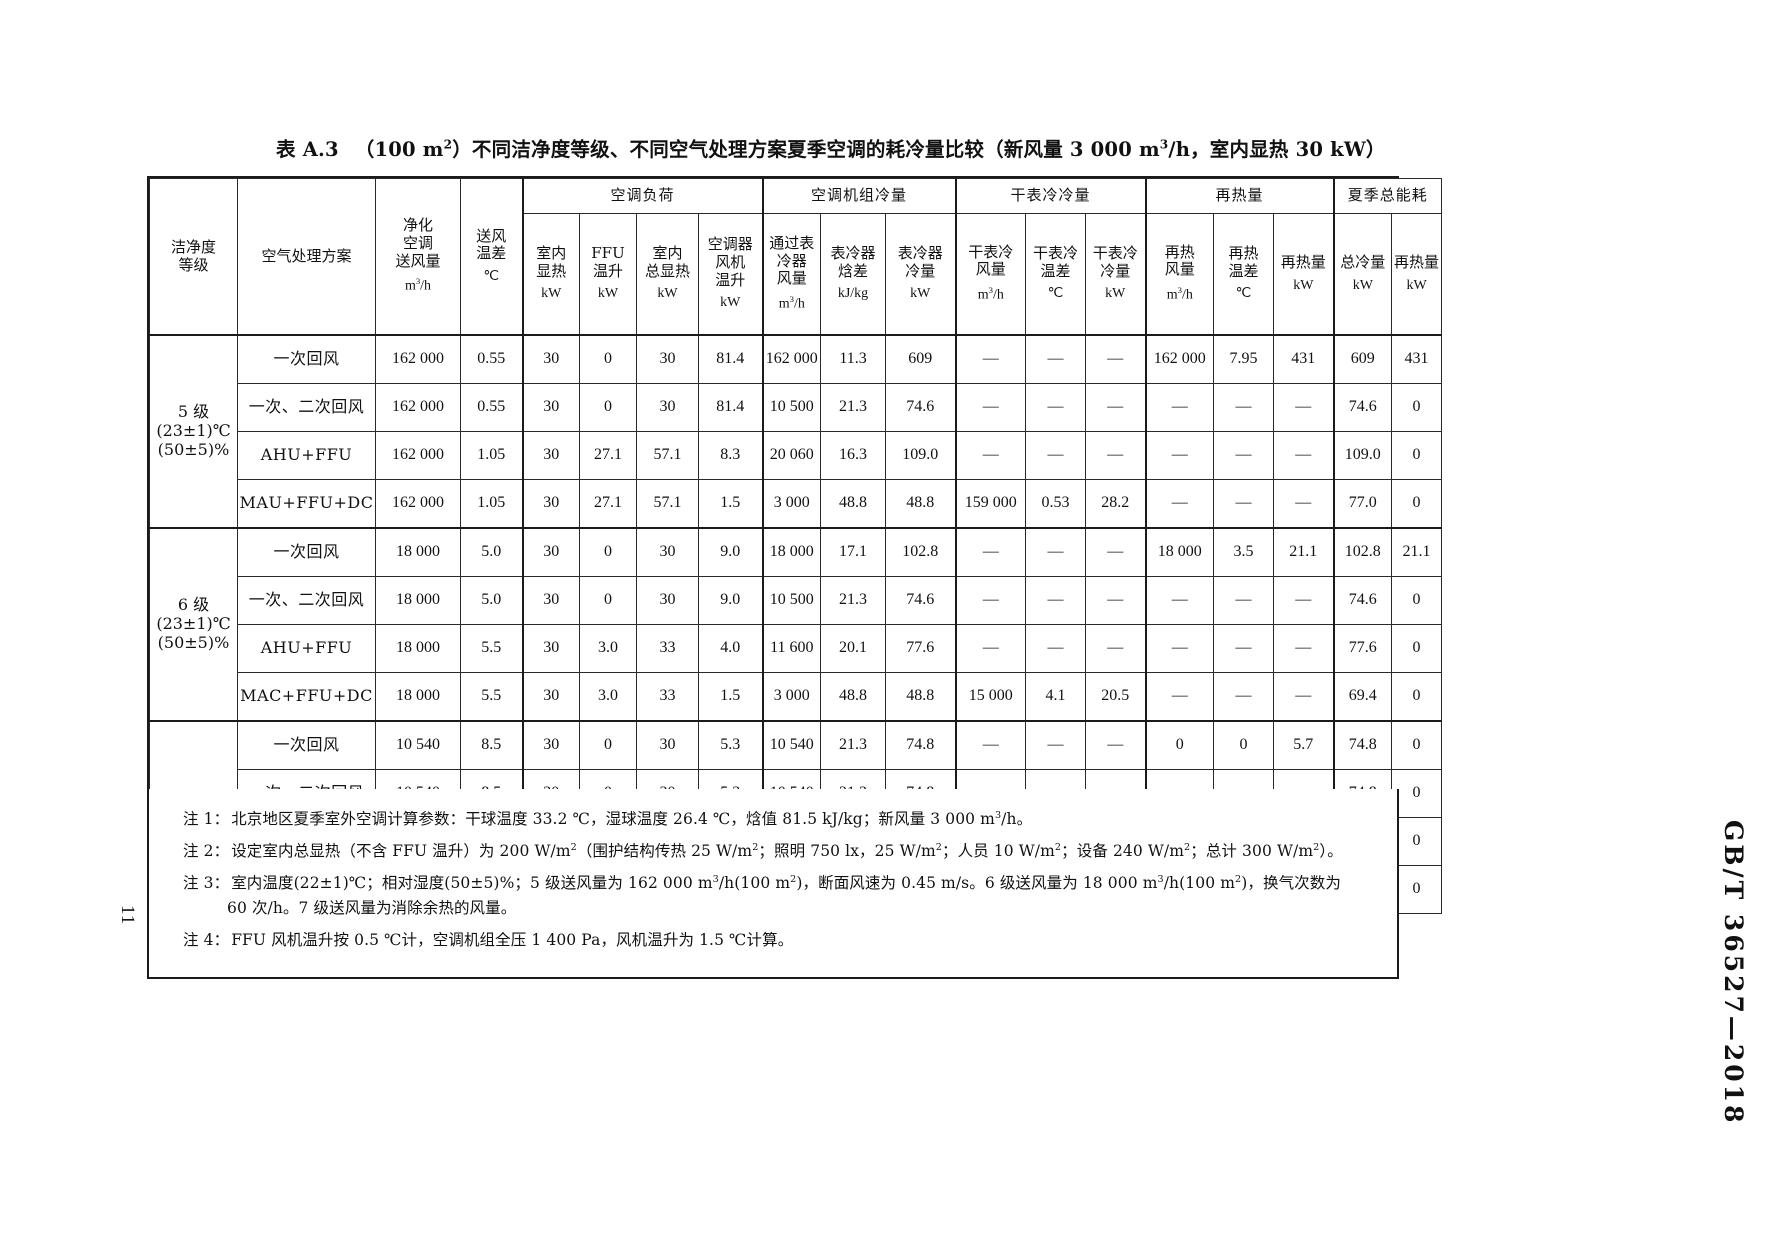 The image size is (1782, 1233). I want to click on group-head-dry-coil-cooling: 干表冷冷量, so click(1050, 196).